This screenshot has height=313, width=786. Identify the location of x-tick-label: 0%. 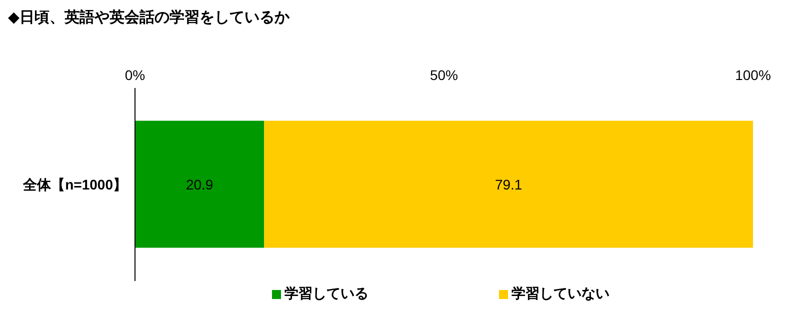
(135, 75).